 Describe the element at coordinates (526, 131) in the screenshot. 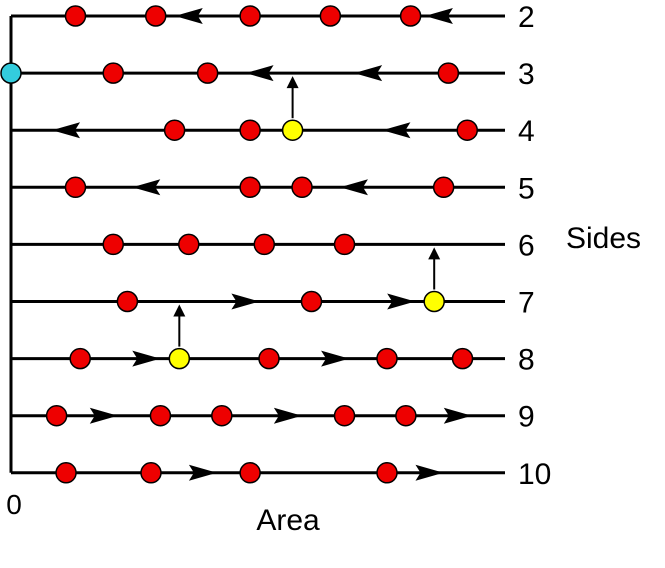

I see `sides-label-4: 4` at that location.